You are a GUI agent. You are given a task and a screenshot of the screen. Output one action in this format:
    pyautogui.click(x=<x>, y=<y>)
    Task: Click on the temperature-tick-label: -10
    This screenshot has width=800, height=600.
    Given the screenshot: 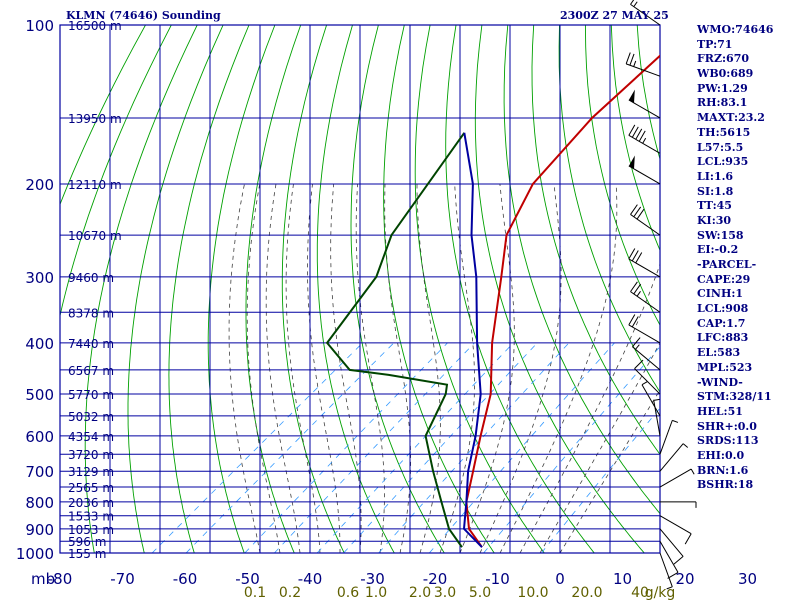 What is the action you would take?
    pyautogui.click(x=497, y=579)
    